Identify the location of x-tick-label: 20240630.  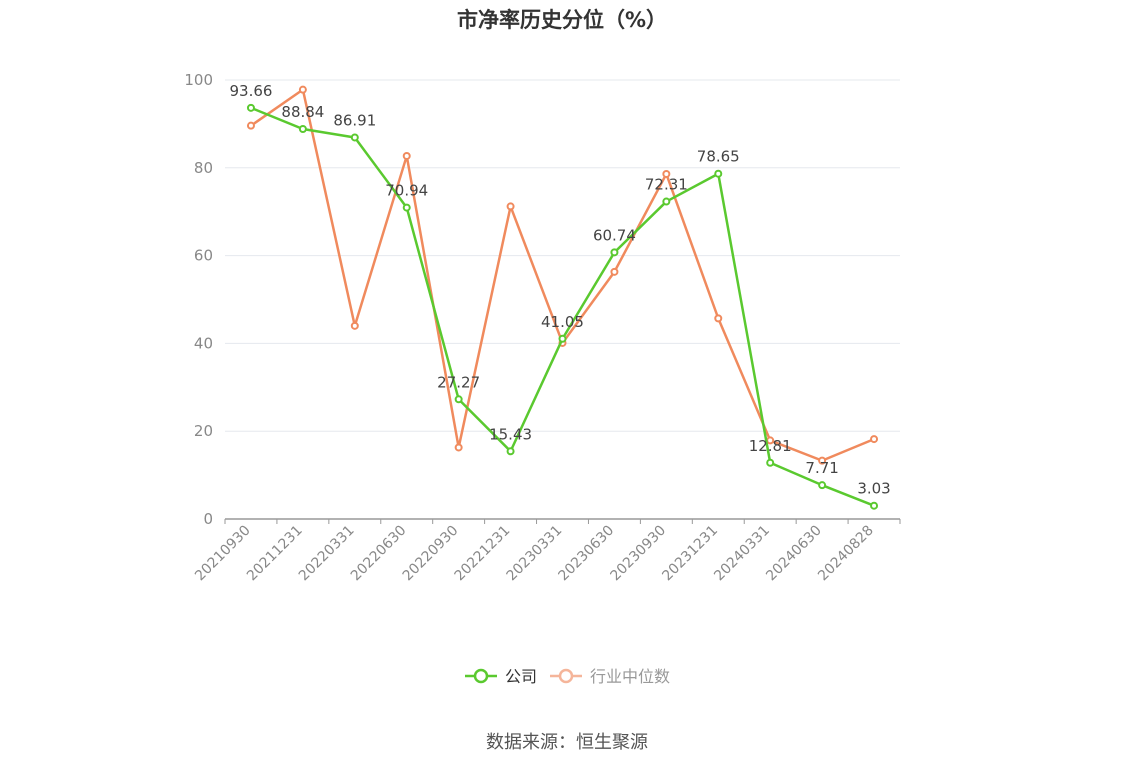
(794, 554).